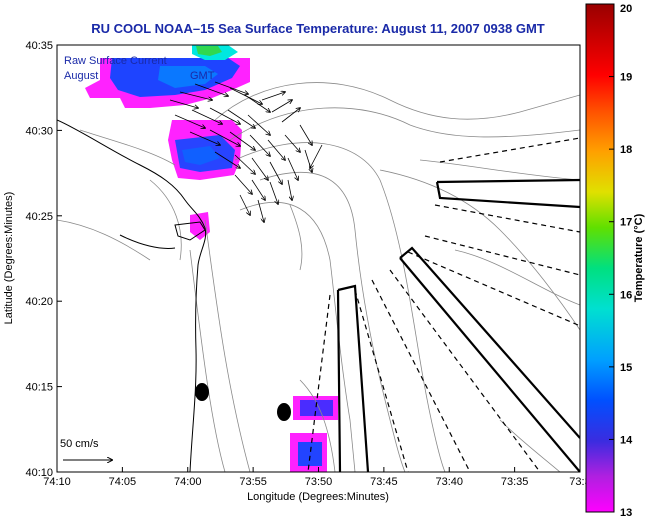 Image resolution: width=651 pixels, height=518 pixels. What do you see at coordinates (39, 302) in the screenshot?
I see `y-tick-label: 40:20` at bounding box center [39, 302].